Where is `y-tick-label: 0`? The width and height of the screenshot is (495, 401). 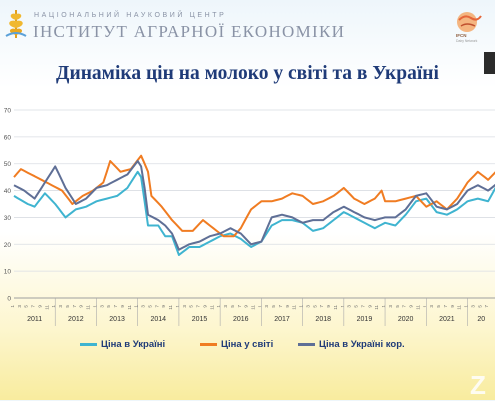 y-tick-label: 0 is located at coordinates (9, 299).